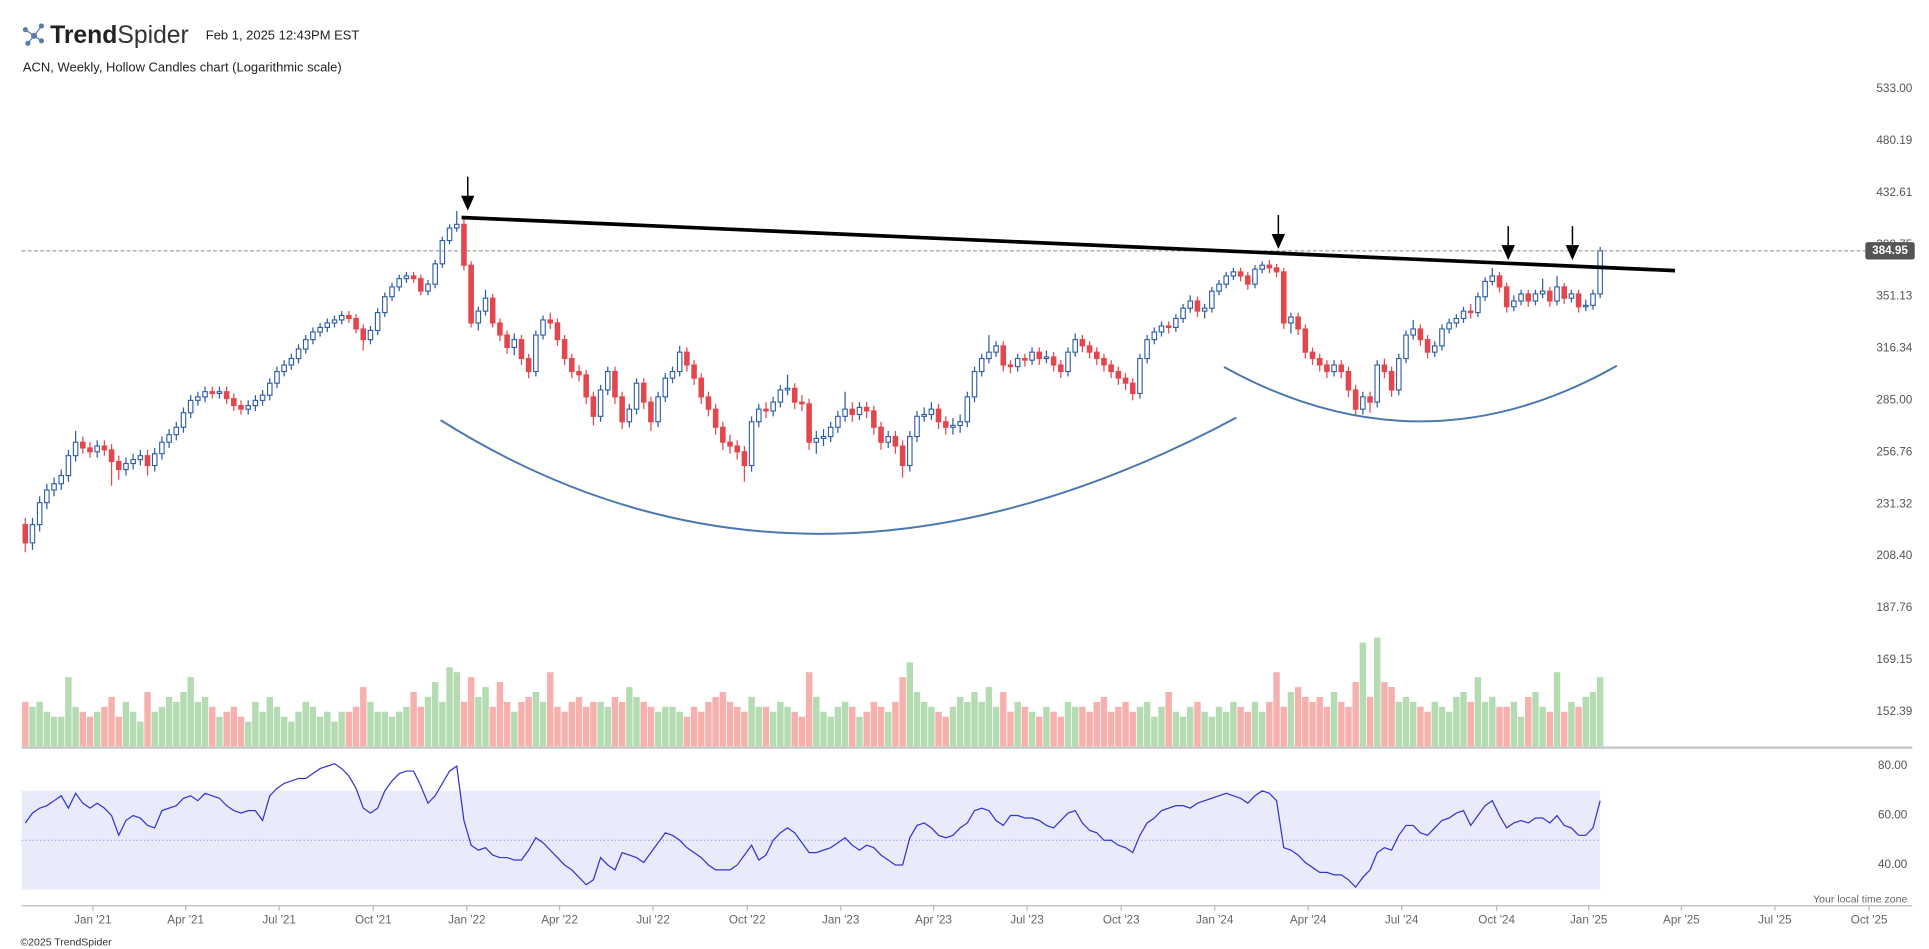 The height and width of the screenshot is (949, 1929). What do you see at coordinates (1402, 920) in the screenshot?
I see `x-tick-label: Jul '24` at bounding box center [1402, 920].